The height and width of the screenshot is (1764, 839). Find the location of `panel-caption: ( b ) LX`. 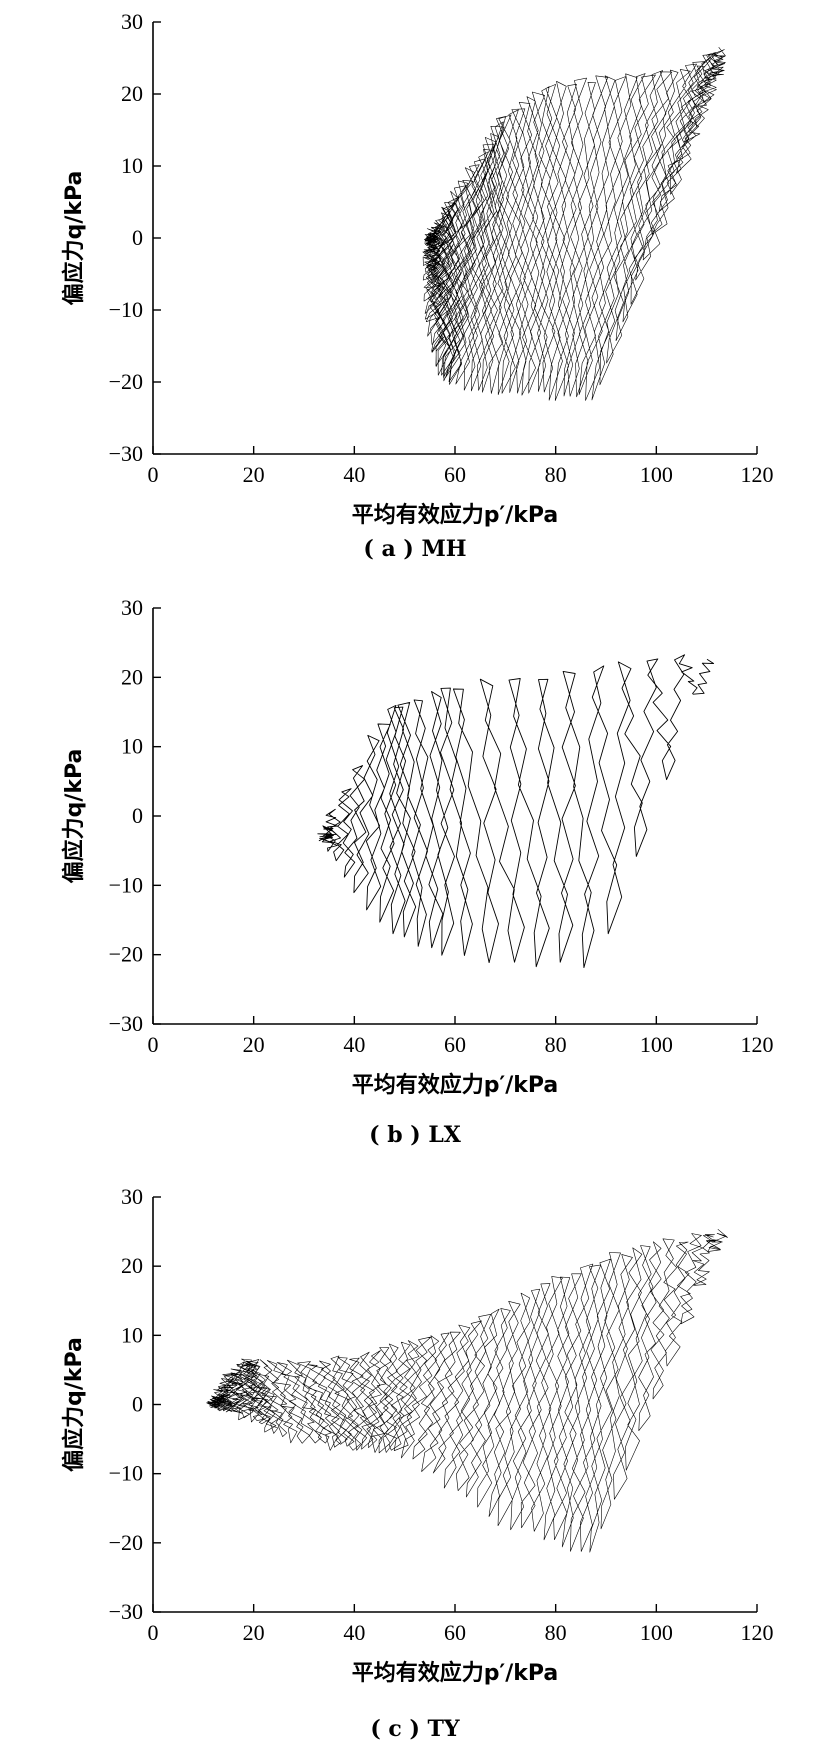

panel-caption: ( b ) LX is located at coordinates (415, 1135).